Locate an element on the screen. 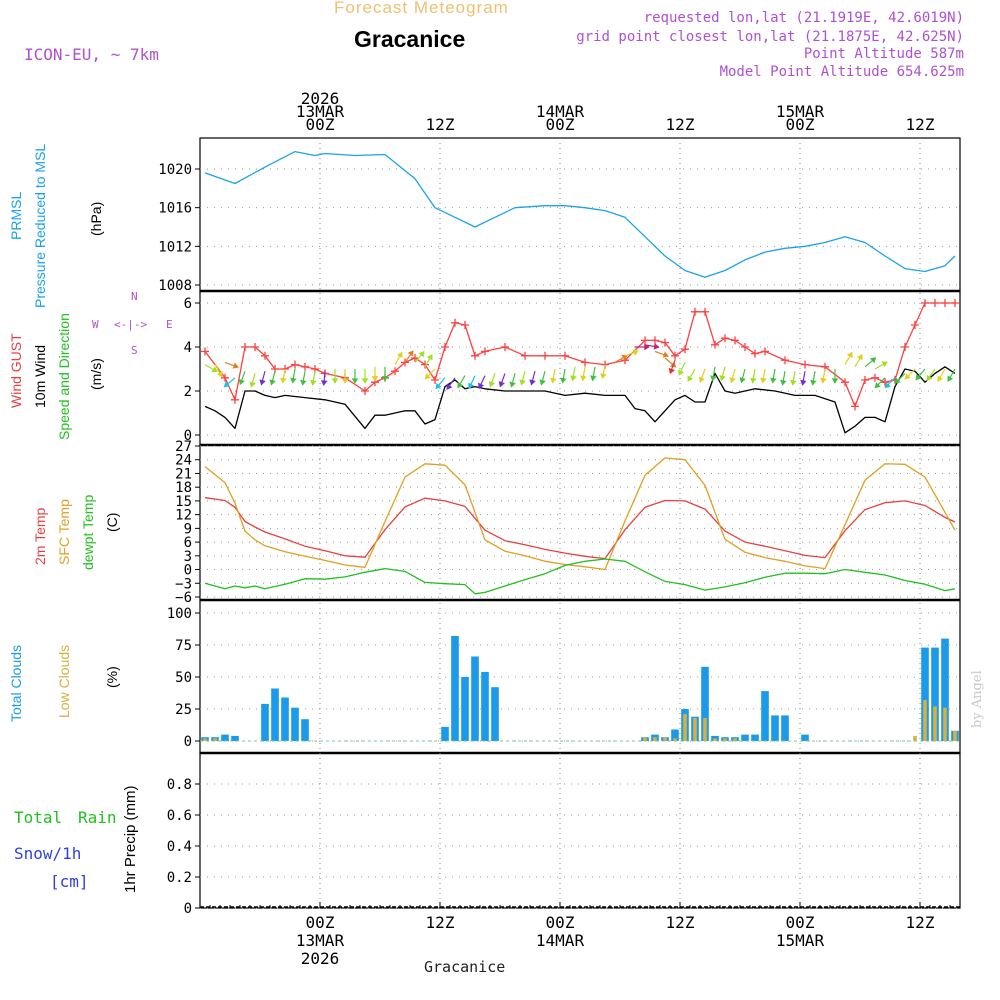 The width and height of the screenshot is (1000, 1000). compass-n: N is located at coordinates (134, 296).